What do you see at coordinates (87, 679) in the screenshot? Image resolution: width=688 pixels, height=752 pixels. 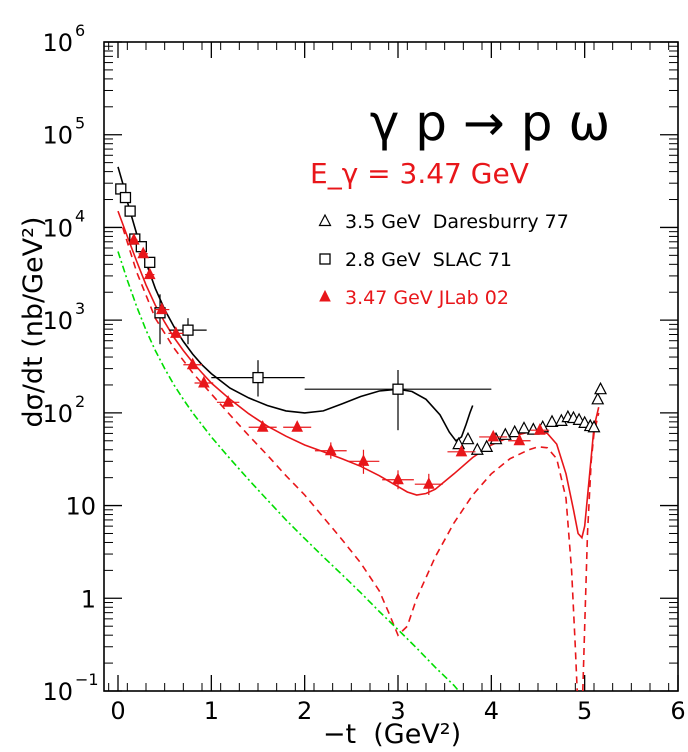 I see `y-tick-exponent: −1` at bounding box center [87, 679].